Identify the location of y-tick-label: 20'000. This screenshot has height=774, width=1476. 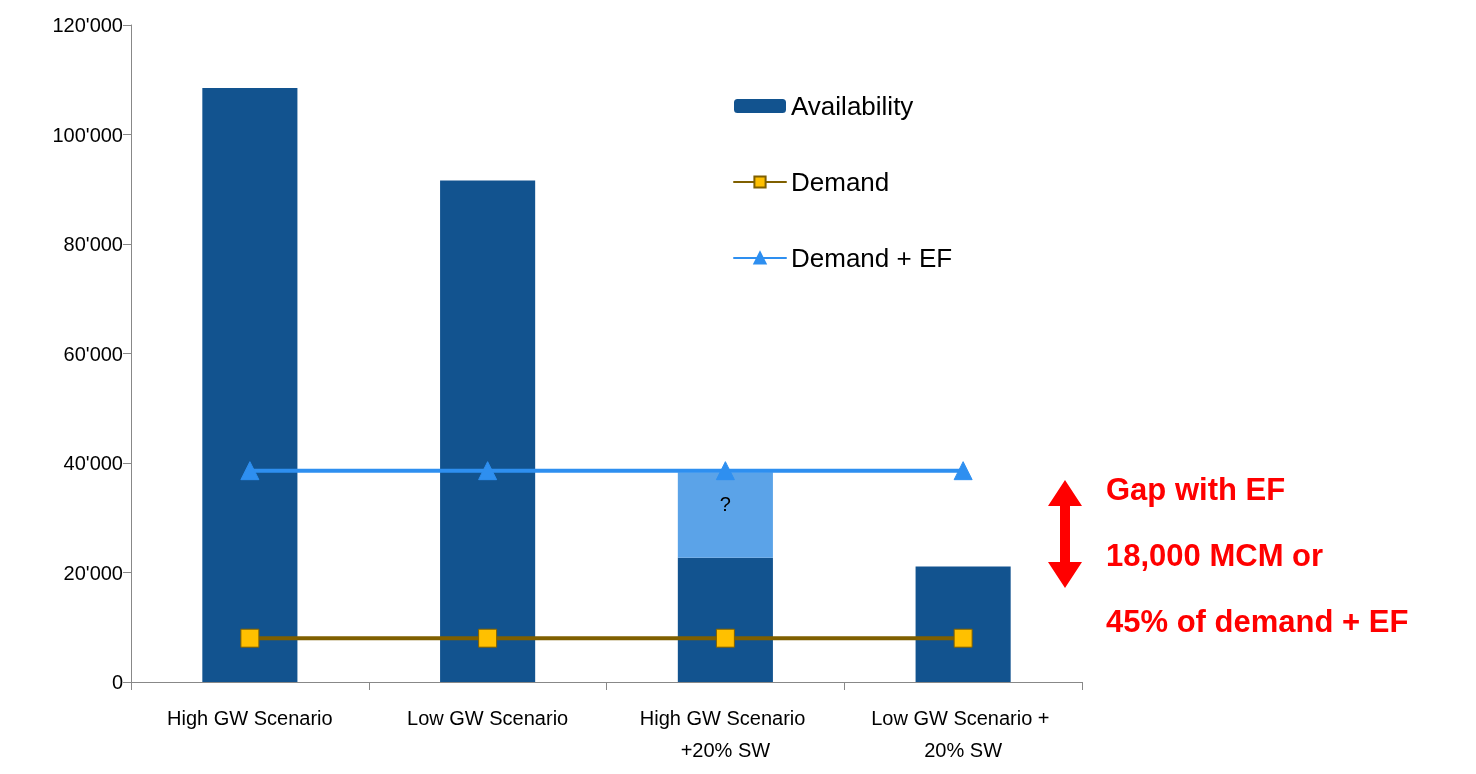
(93, 572).